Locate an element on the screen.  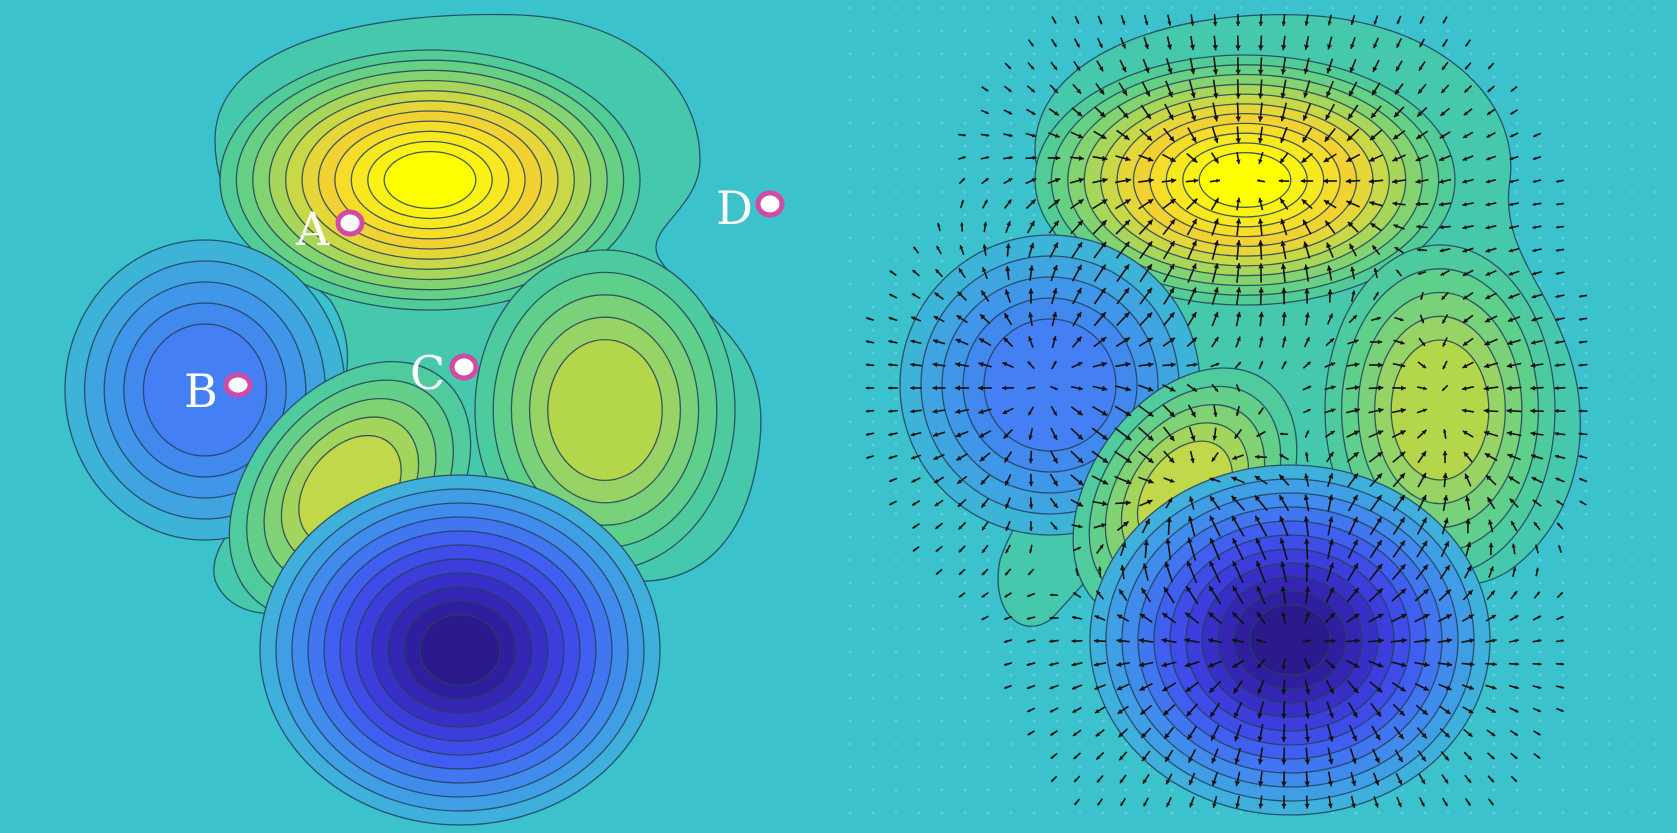
point-c-marker-icon is located at coordinates (464, 367).